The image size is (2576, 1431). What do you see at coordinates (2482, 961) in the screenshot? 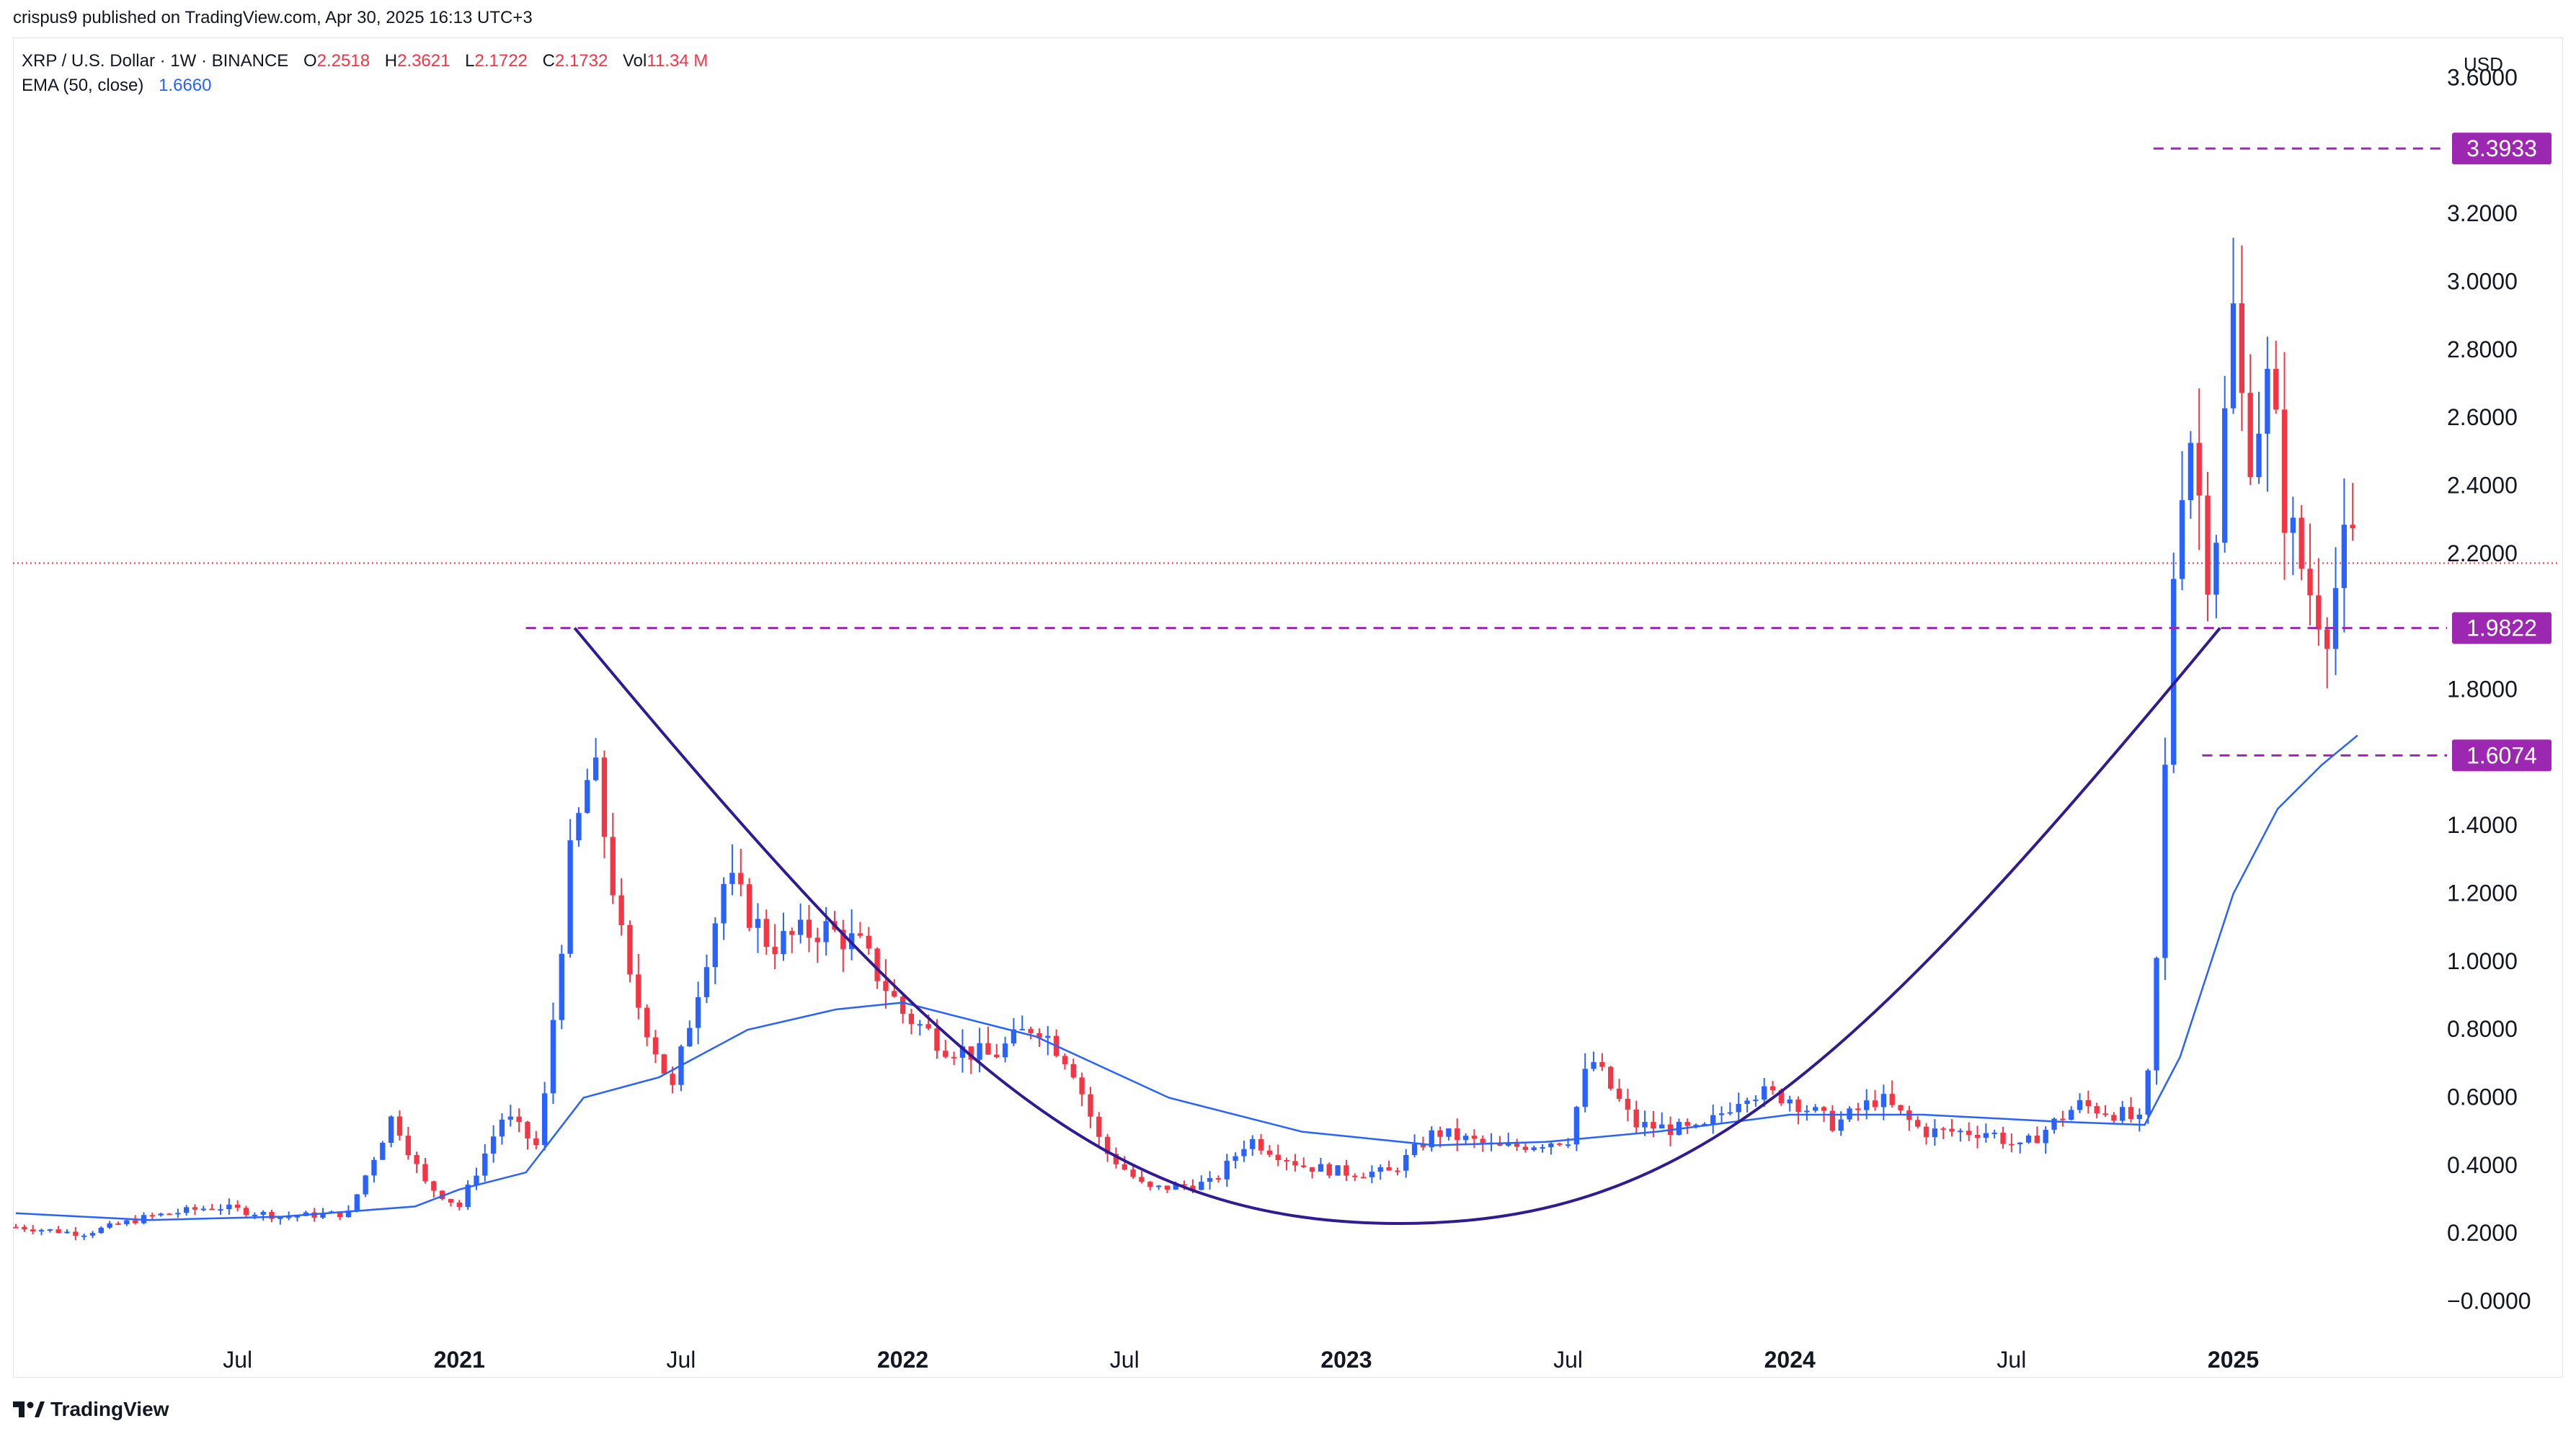
I see `y-tick-label: 1.0000` at bounding box center [2482, 961].